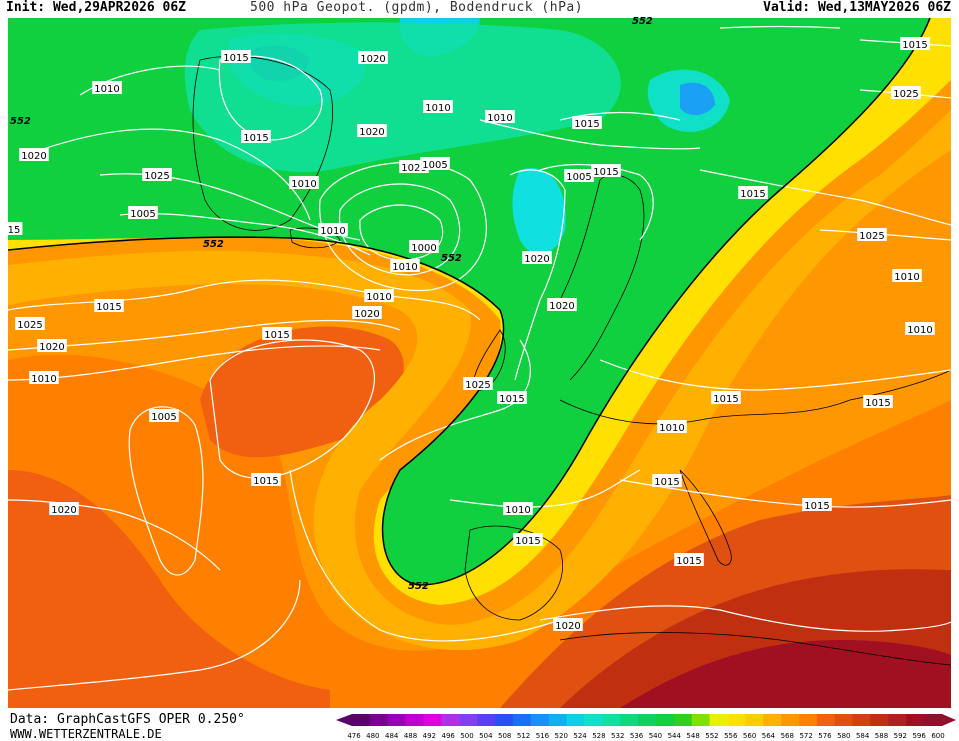 This screenshot has height=741, width=959. What do you see at coordinates (204, 335) in the screenshot?
I see `isobar-1020-west` at bounding box center [204, 335].